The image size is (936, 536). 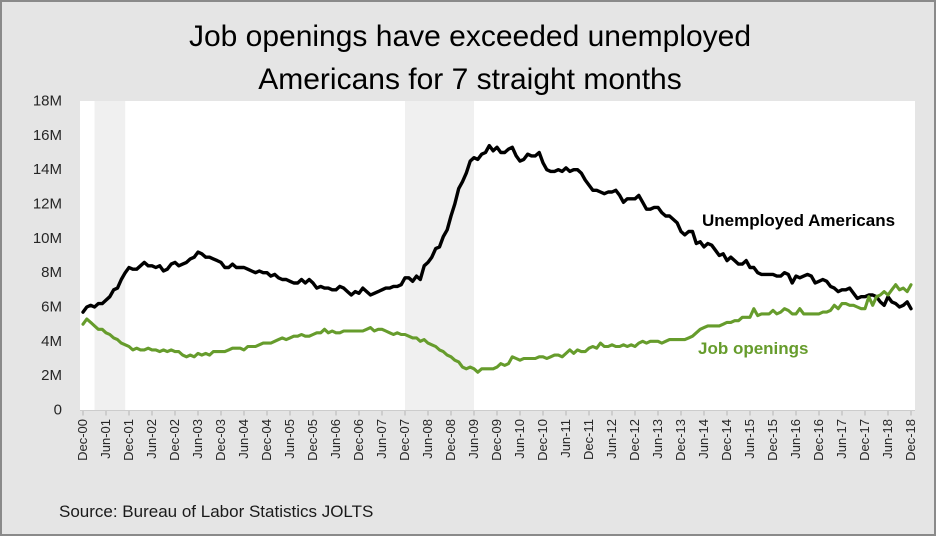 What do you see at coordinates (243, 439) in the screenshot?
I see `x-tick-label: Jun-04` at bounding box center [243, 439].